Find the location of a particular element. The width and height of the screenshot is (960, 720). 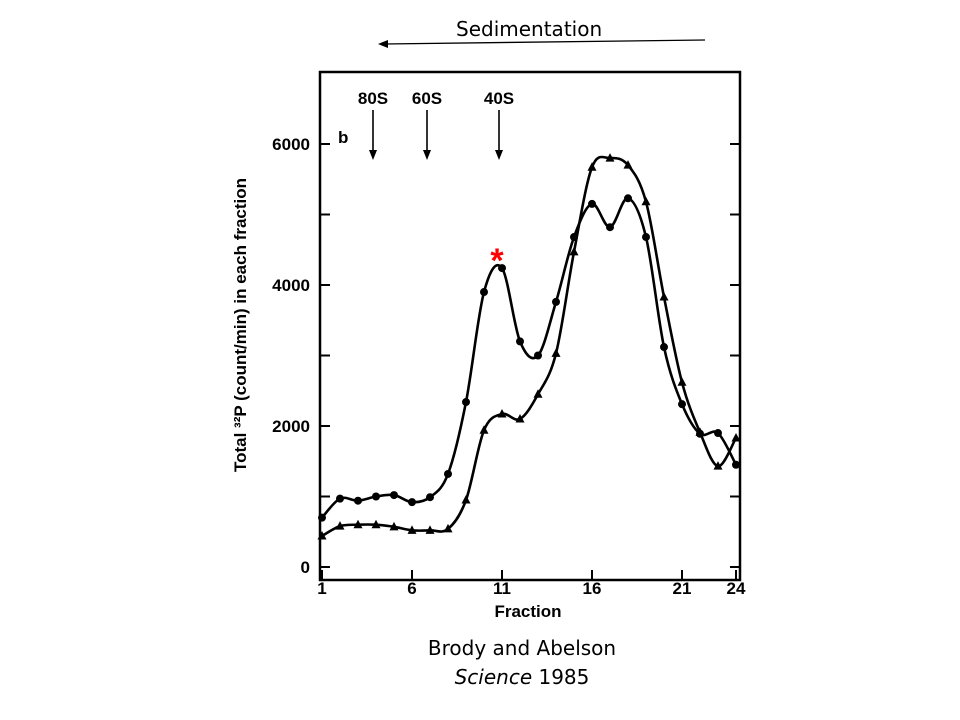

citation-journal-line: Science 1985 is located at coordinates (501, 677).